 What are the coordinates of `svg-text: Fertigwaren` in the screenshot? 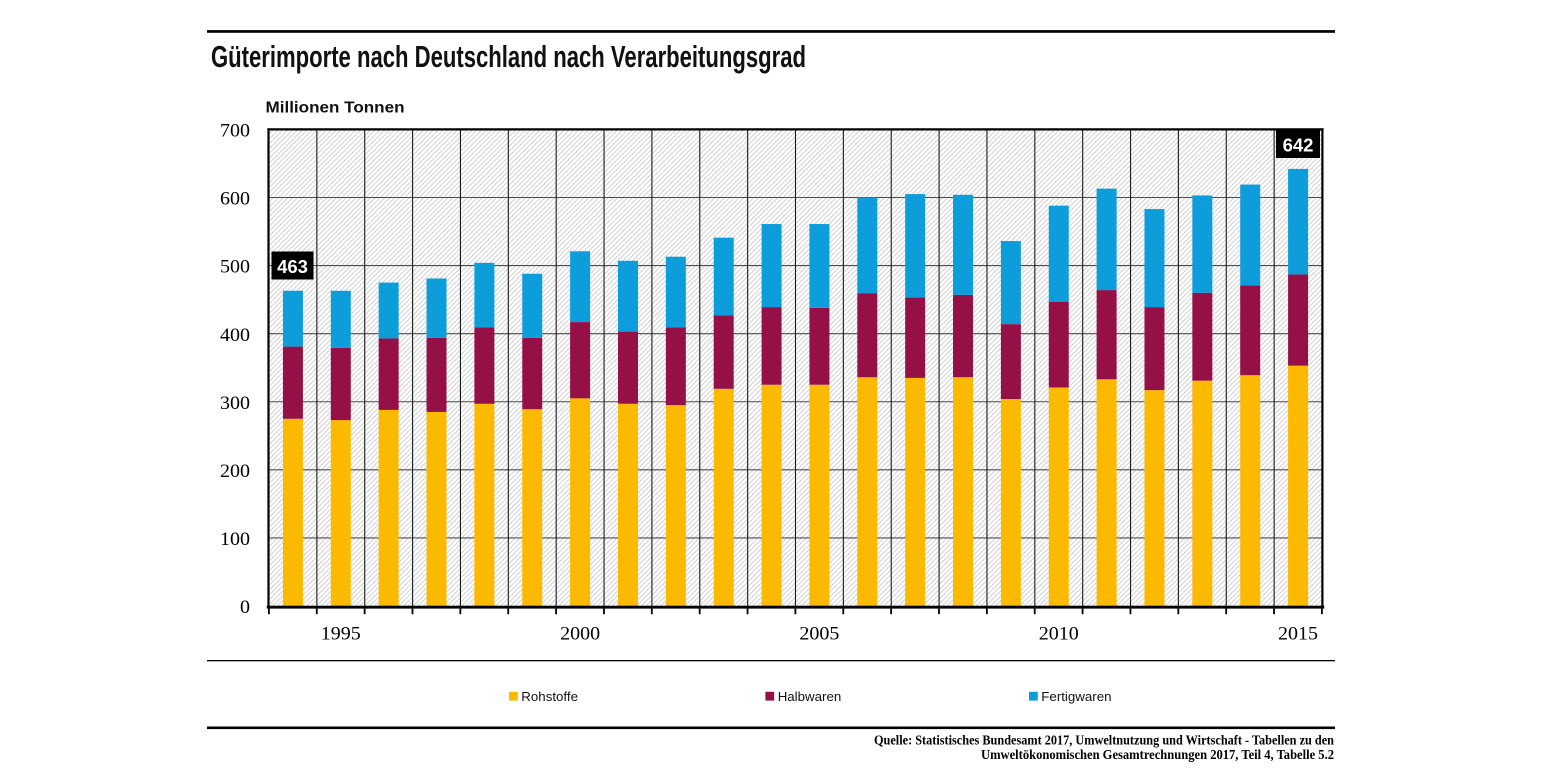 It's located at (1076, 696).